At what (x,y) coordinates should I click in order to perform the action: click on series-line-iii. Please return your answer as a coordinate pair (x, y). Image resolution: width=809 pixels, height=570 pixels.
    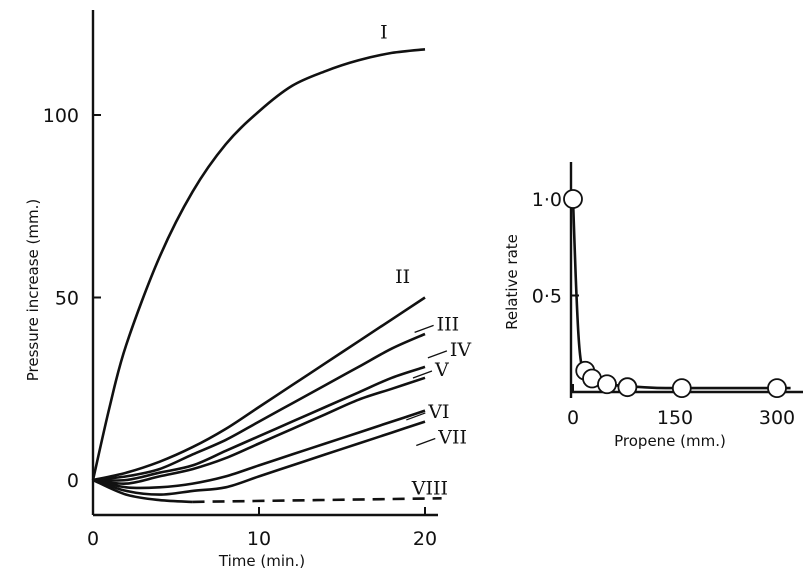
    Looking at the image, I should click on (259, 407).